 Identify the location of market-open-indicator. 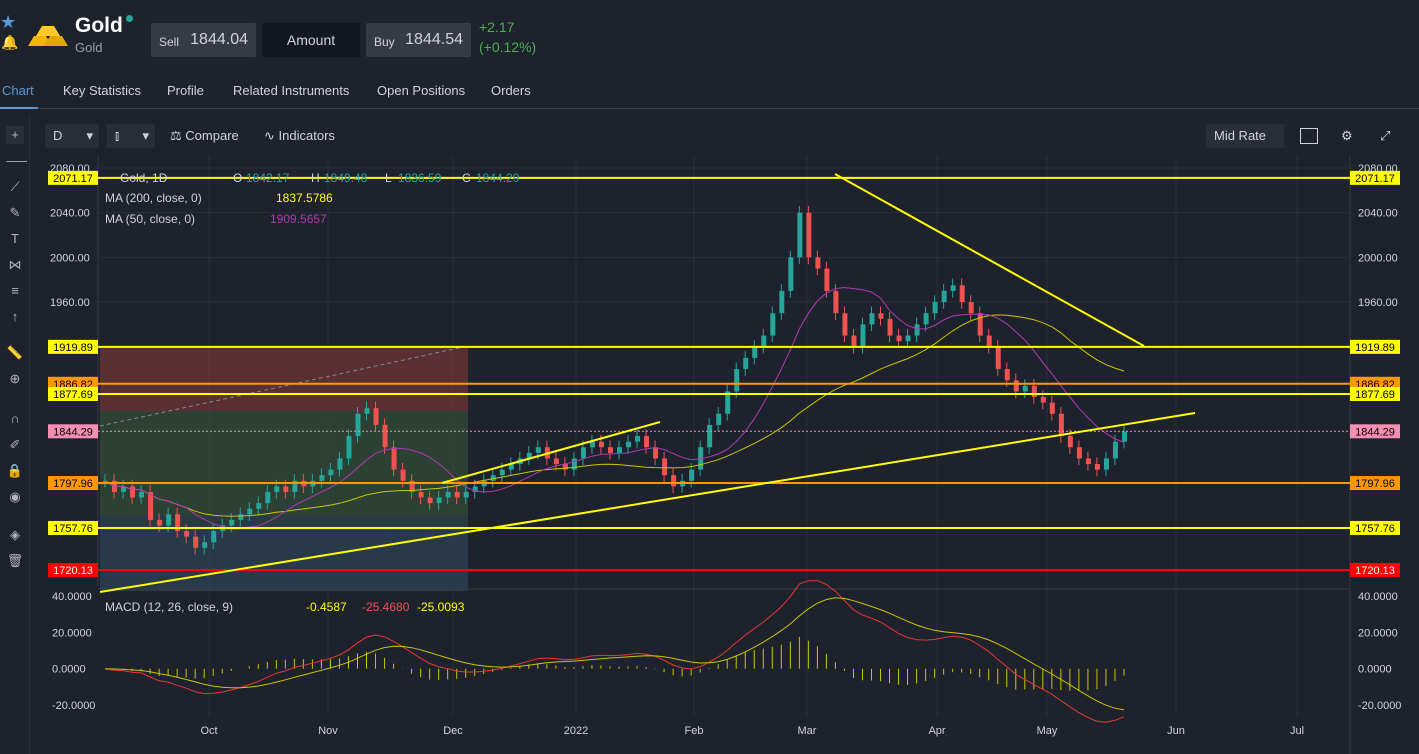
(129, 18).